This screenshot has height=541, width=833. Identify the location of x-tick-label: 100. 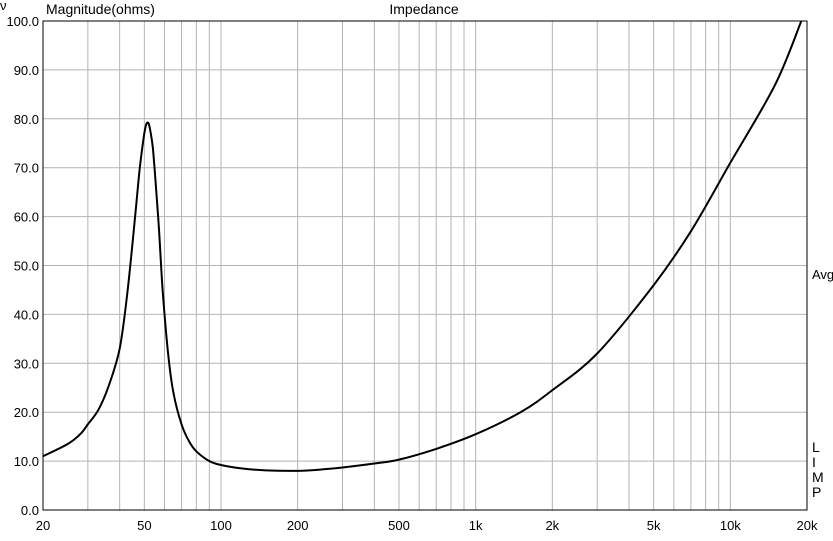
(221, 525).